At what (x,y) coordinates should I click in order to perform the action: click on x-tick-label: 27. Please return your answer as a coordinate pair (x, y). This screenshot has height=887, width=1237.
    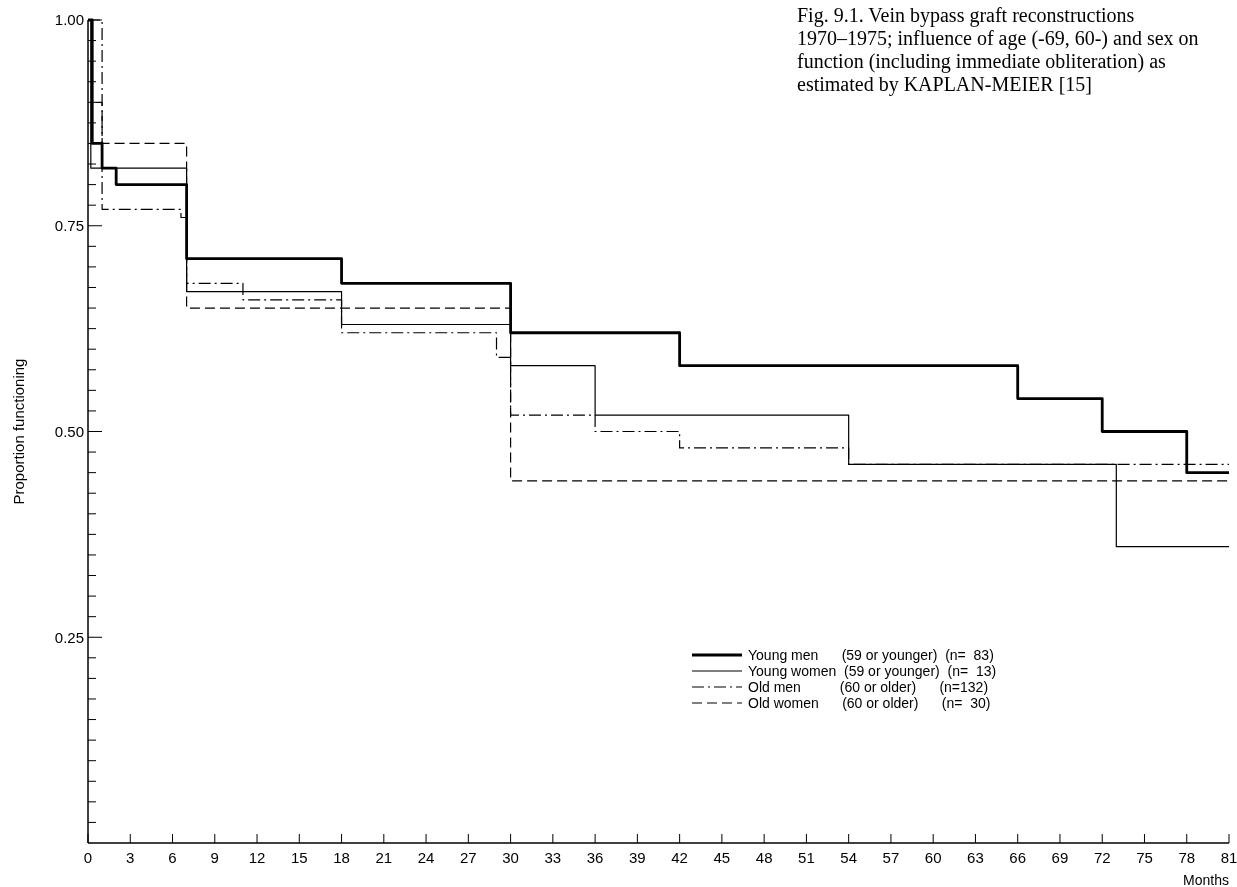
    Looking at the image, I should click on (468, 857).